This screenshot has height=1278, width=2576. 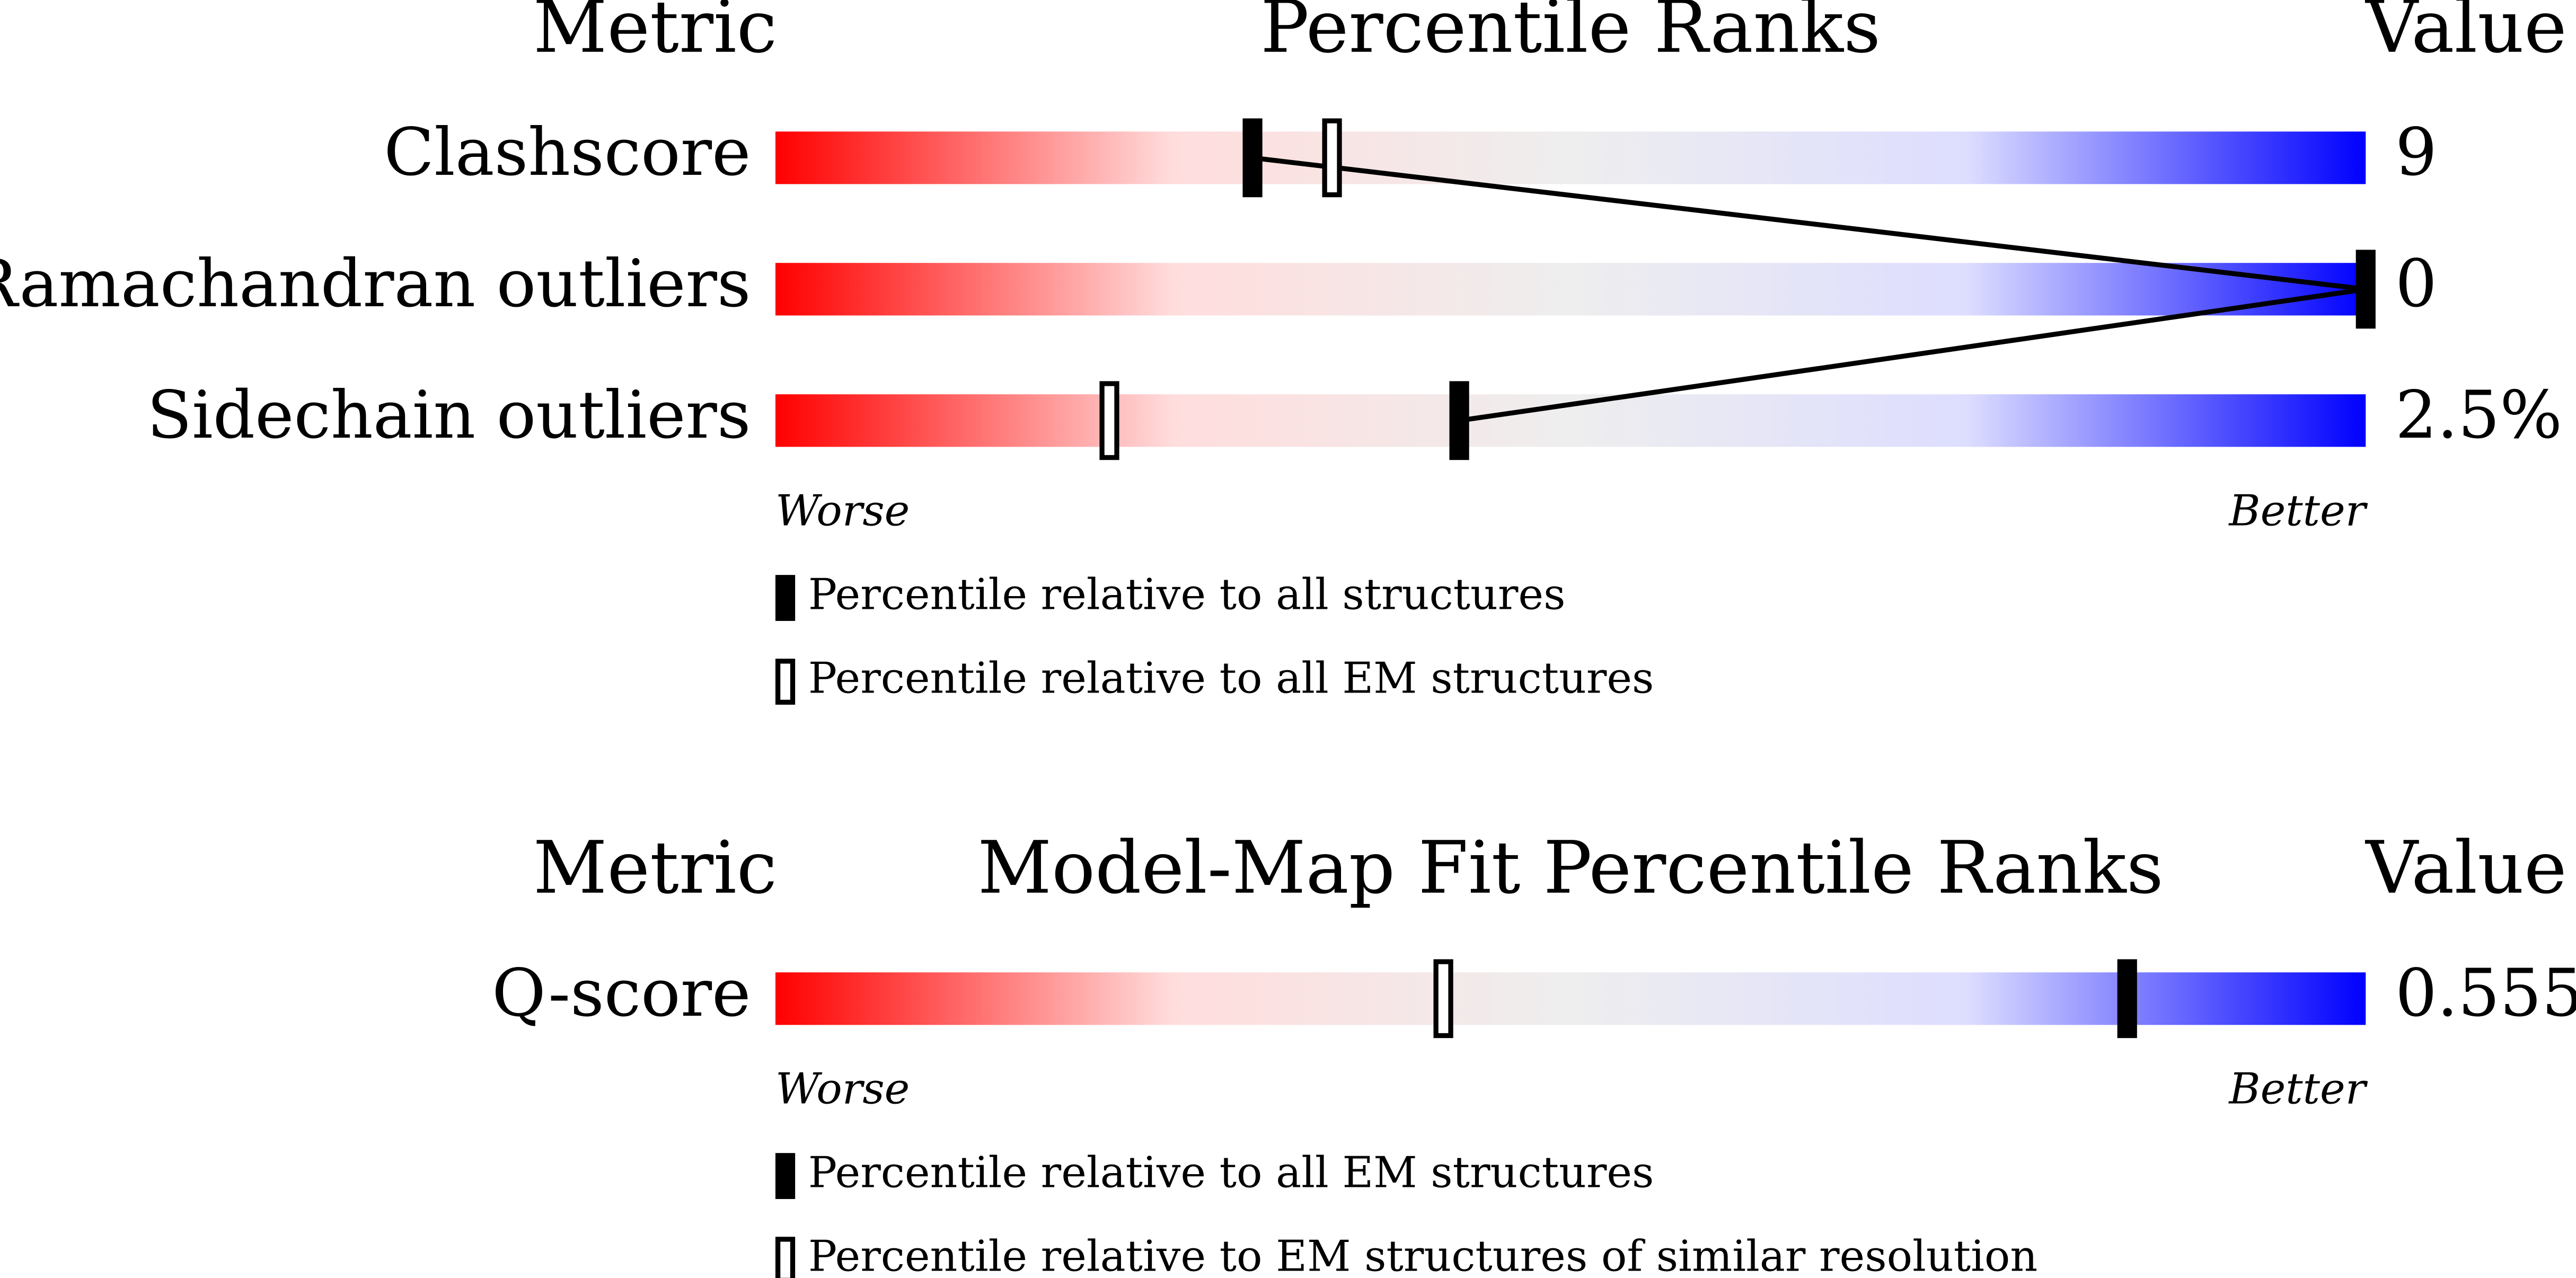 What do you see at coordinates (2416, 152) in the screenshot?
I see `metric-value: 9` at bounding box center [2416, 152].